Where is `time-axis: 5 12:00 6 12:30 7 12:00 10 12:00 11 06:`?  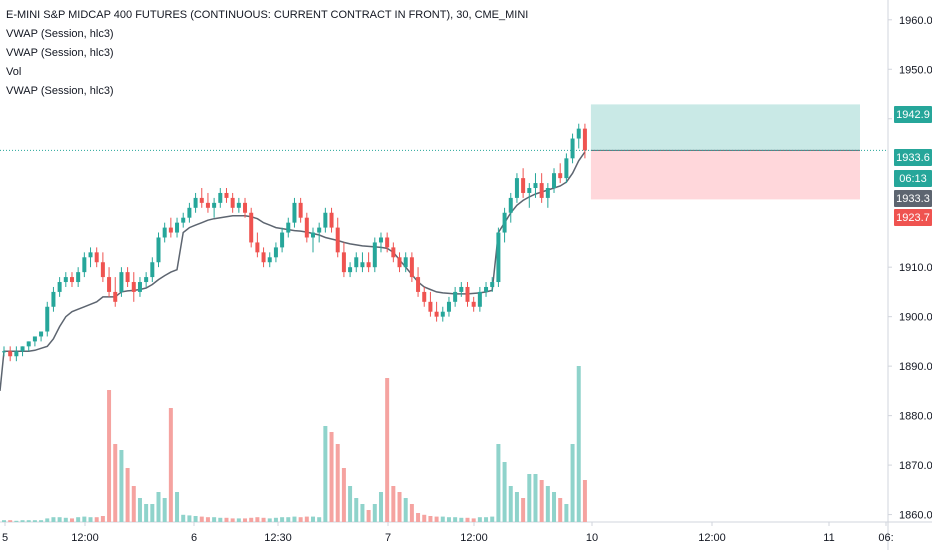
time-axis: 5 12:00 6 12:30 7 12:00 10 12:00 11 06: is located at coordinates (448, 533).